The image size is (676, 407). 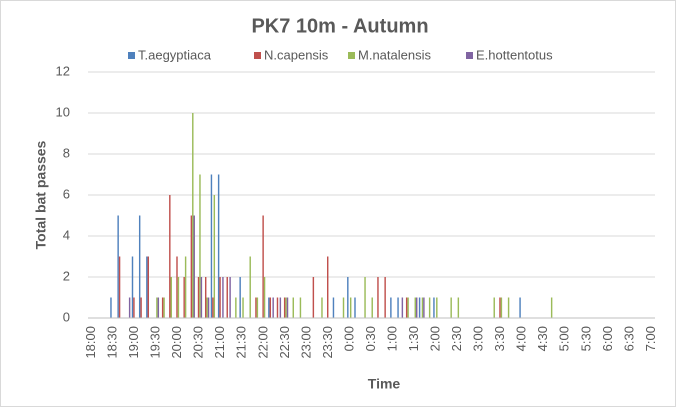 What do you see at coordinates (296, 54) in the screenshot?
I see `legend-label: N.capensis` at bounding box center [296, 54].